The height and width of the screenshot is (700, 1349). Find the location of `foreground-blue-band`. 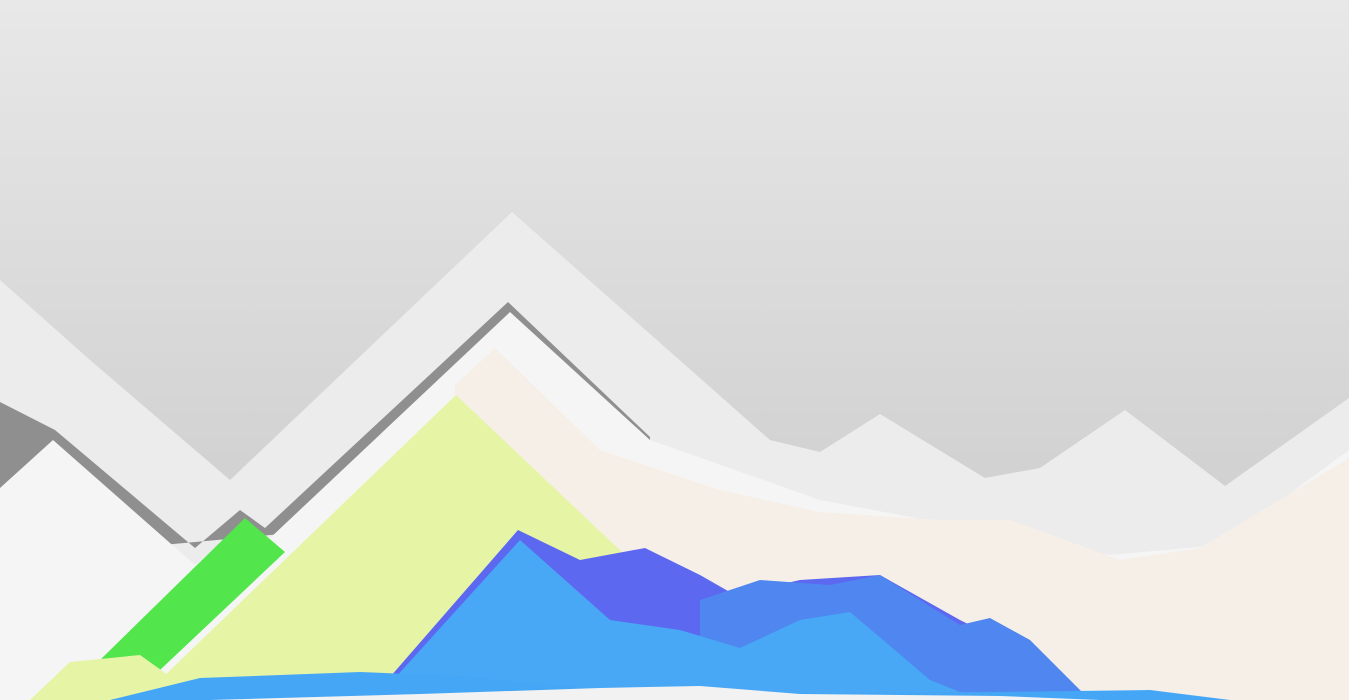

foreground-blue-band is located at coordinates (670, 686).